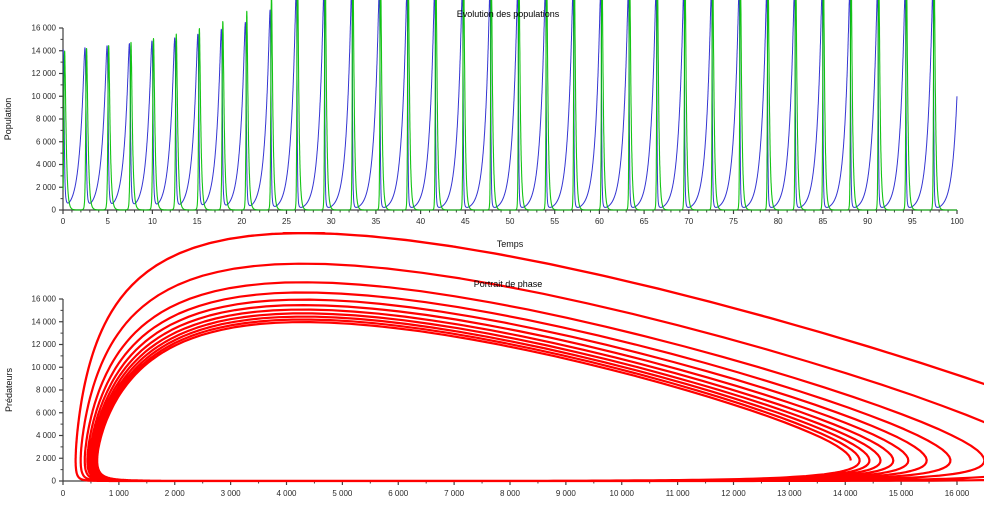 The height and width of the screenshot is (508, 984). What do you see at coordinates (197, 221) in the screenshot?
I see `x-tick-label: 15` at bounding box center [197, 221].